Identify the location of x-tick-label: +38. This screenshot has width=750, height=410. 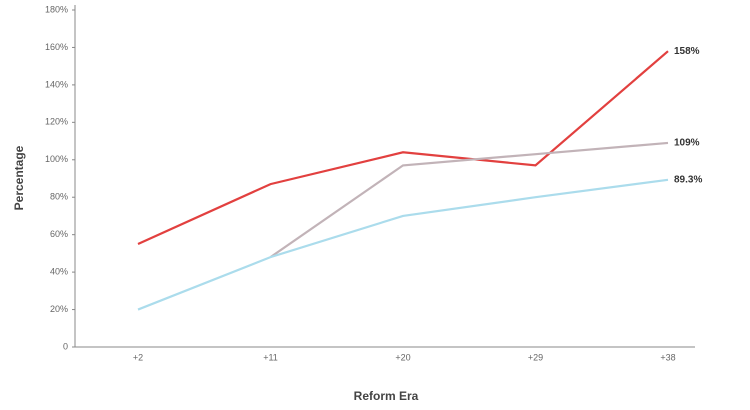
(667, 357).